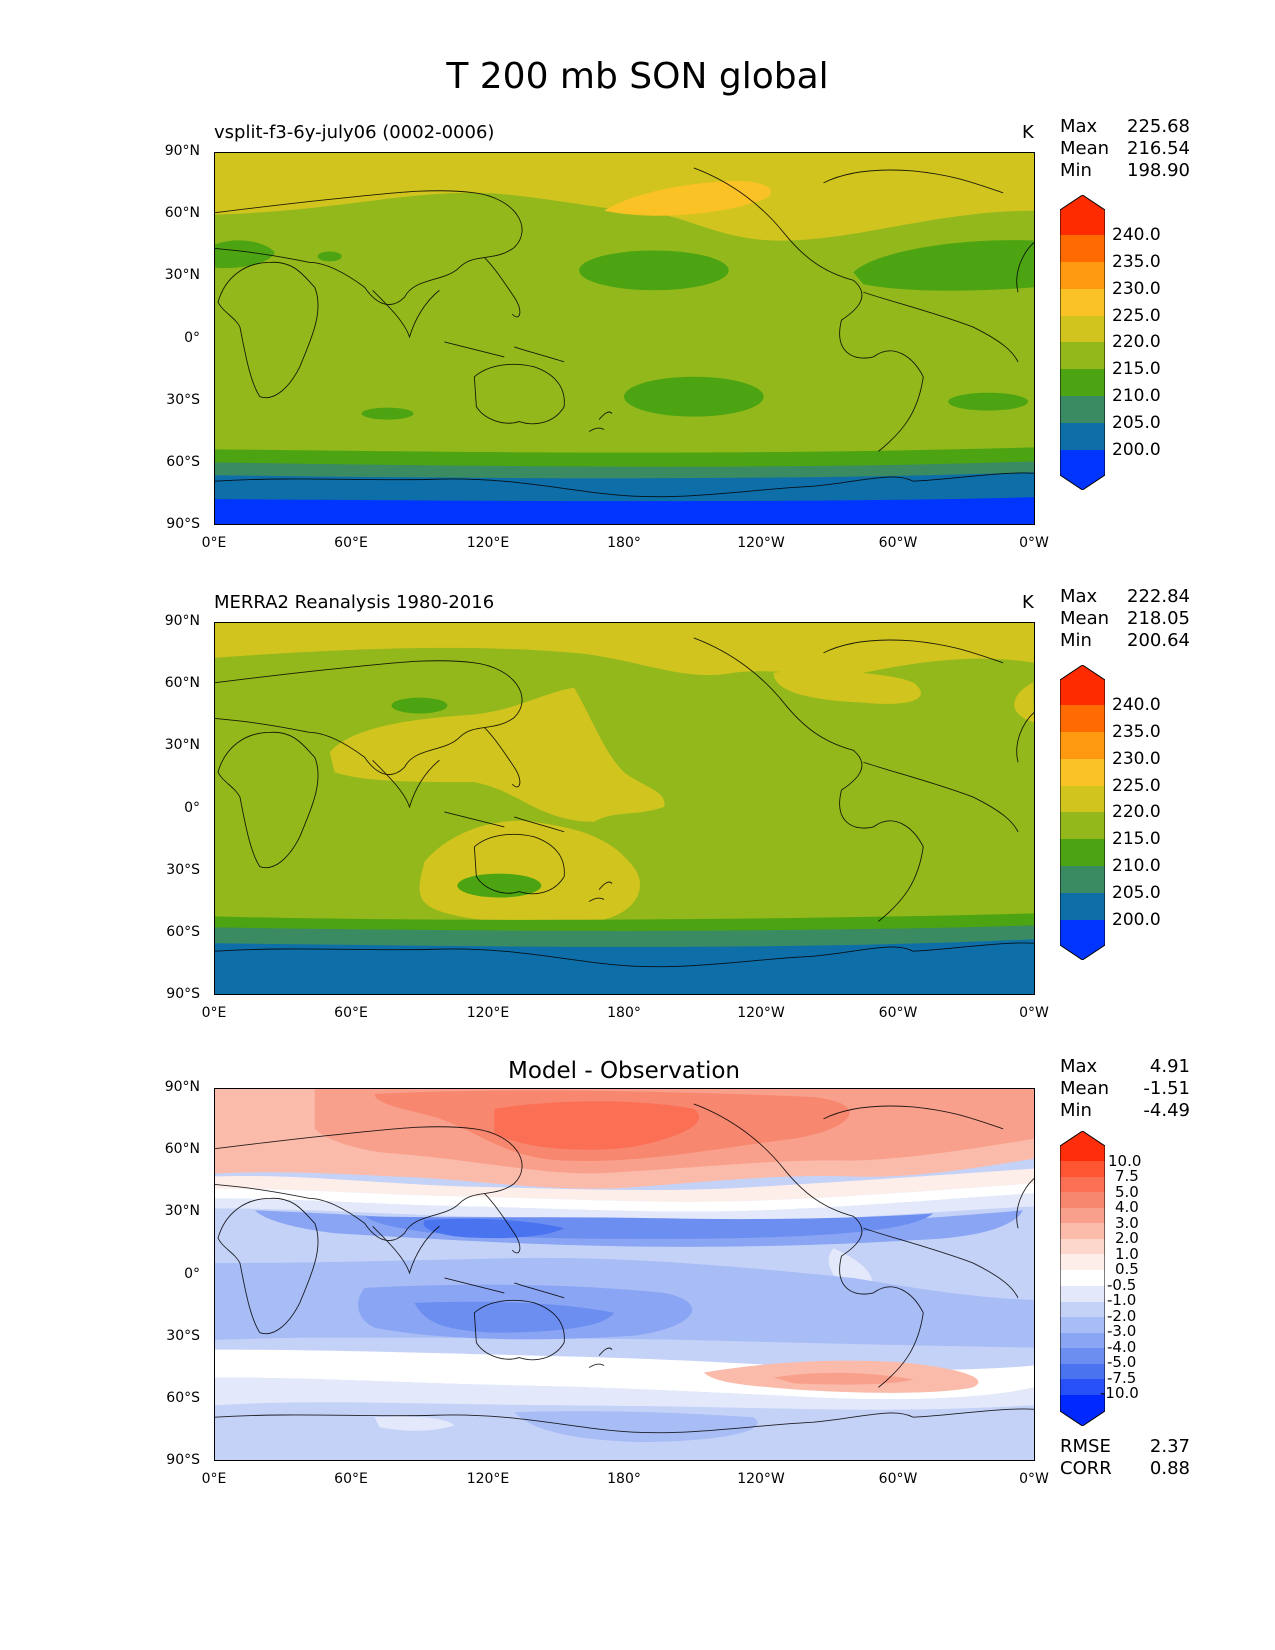  I want to click on max-value: 222.84, so click(1158, 596).